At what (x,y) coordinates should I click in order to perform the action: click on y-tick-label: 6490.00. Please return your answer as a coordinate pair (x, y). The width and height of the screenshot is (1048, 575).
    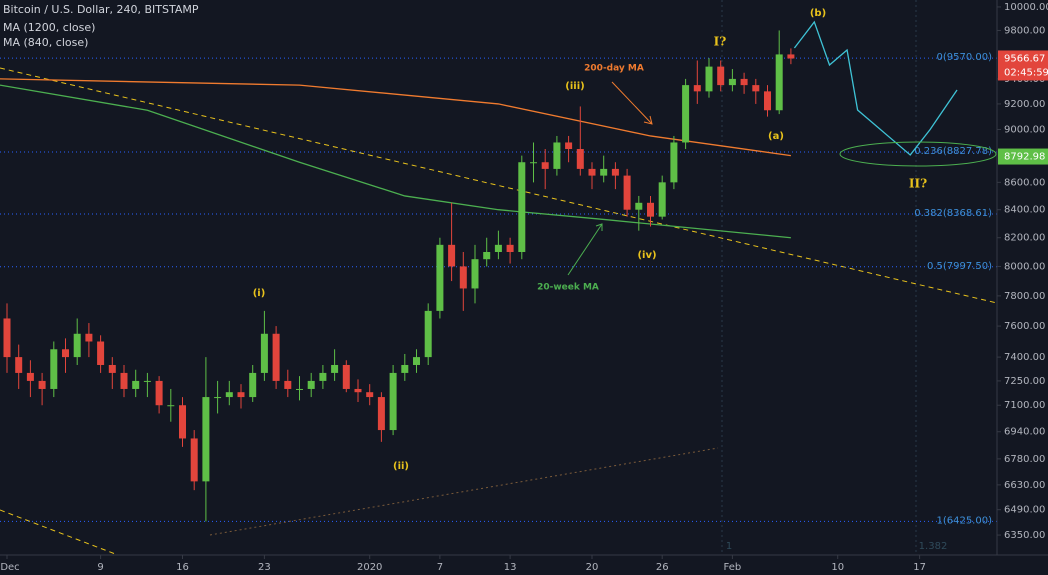
    Looking at the image, I should click on (1024, 510).